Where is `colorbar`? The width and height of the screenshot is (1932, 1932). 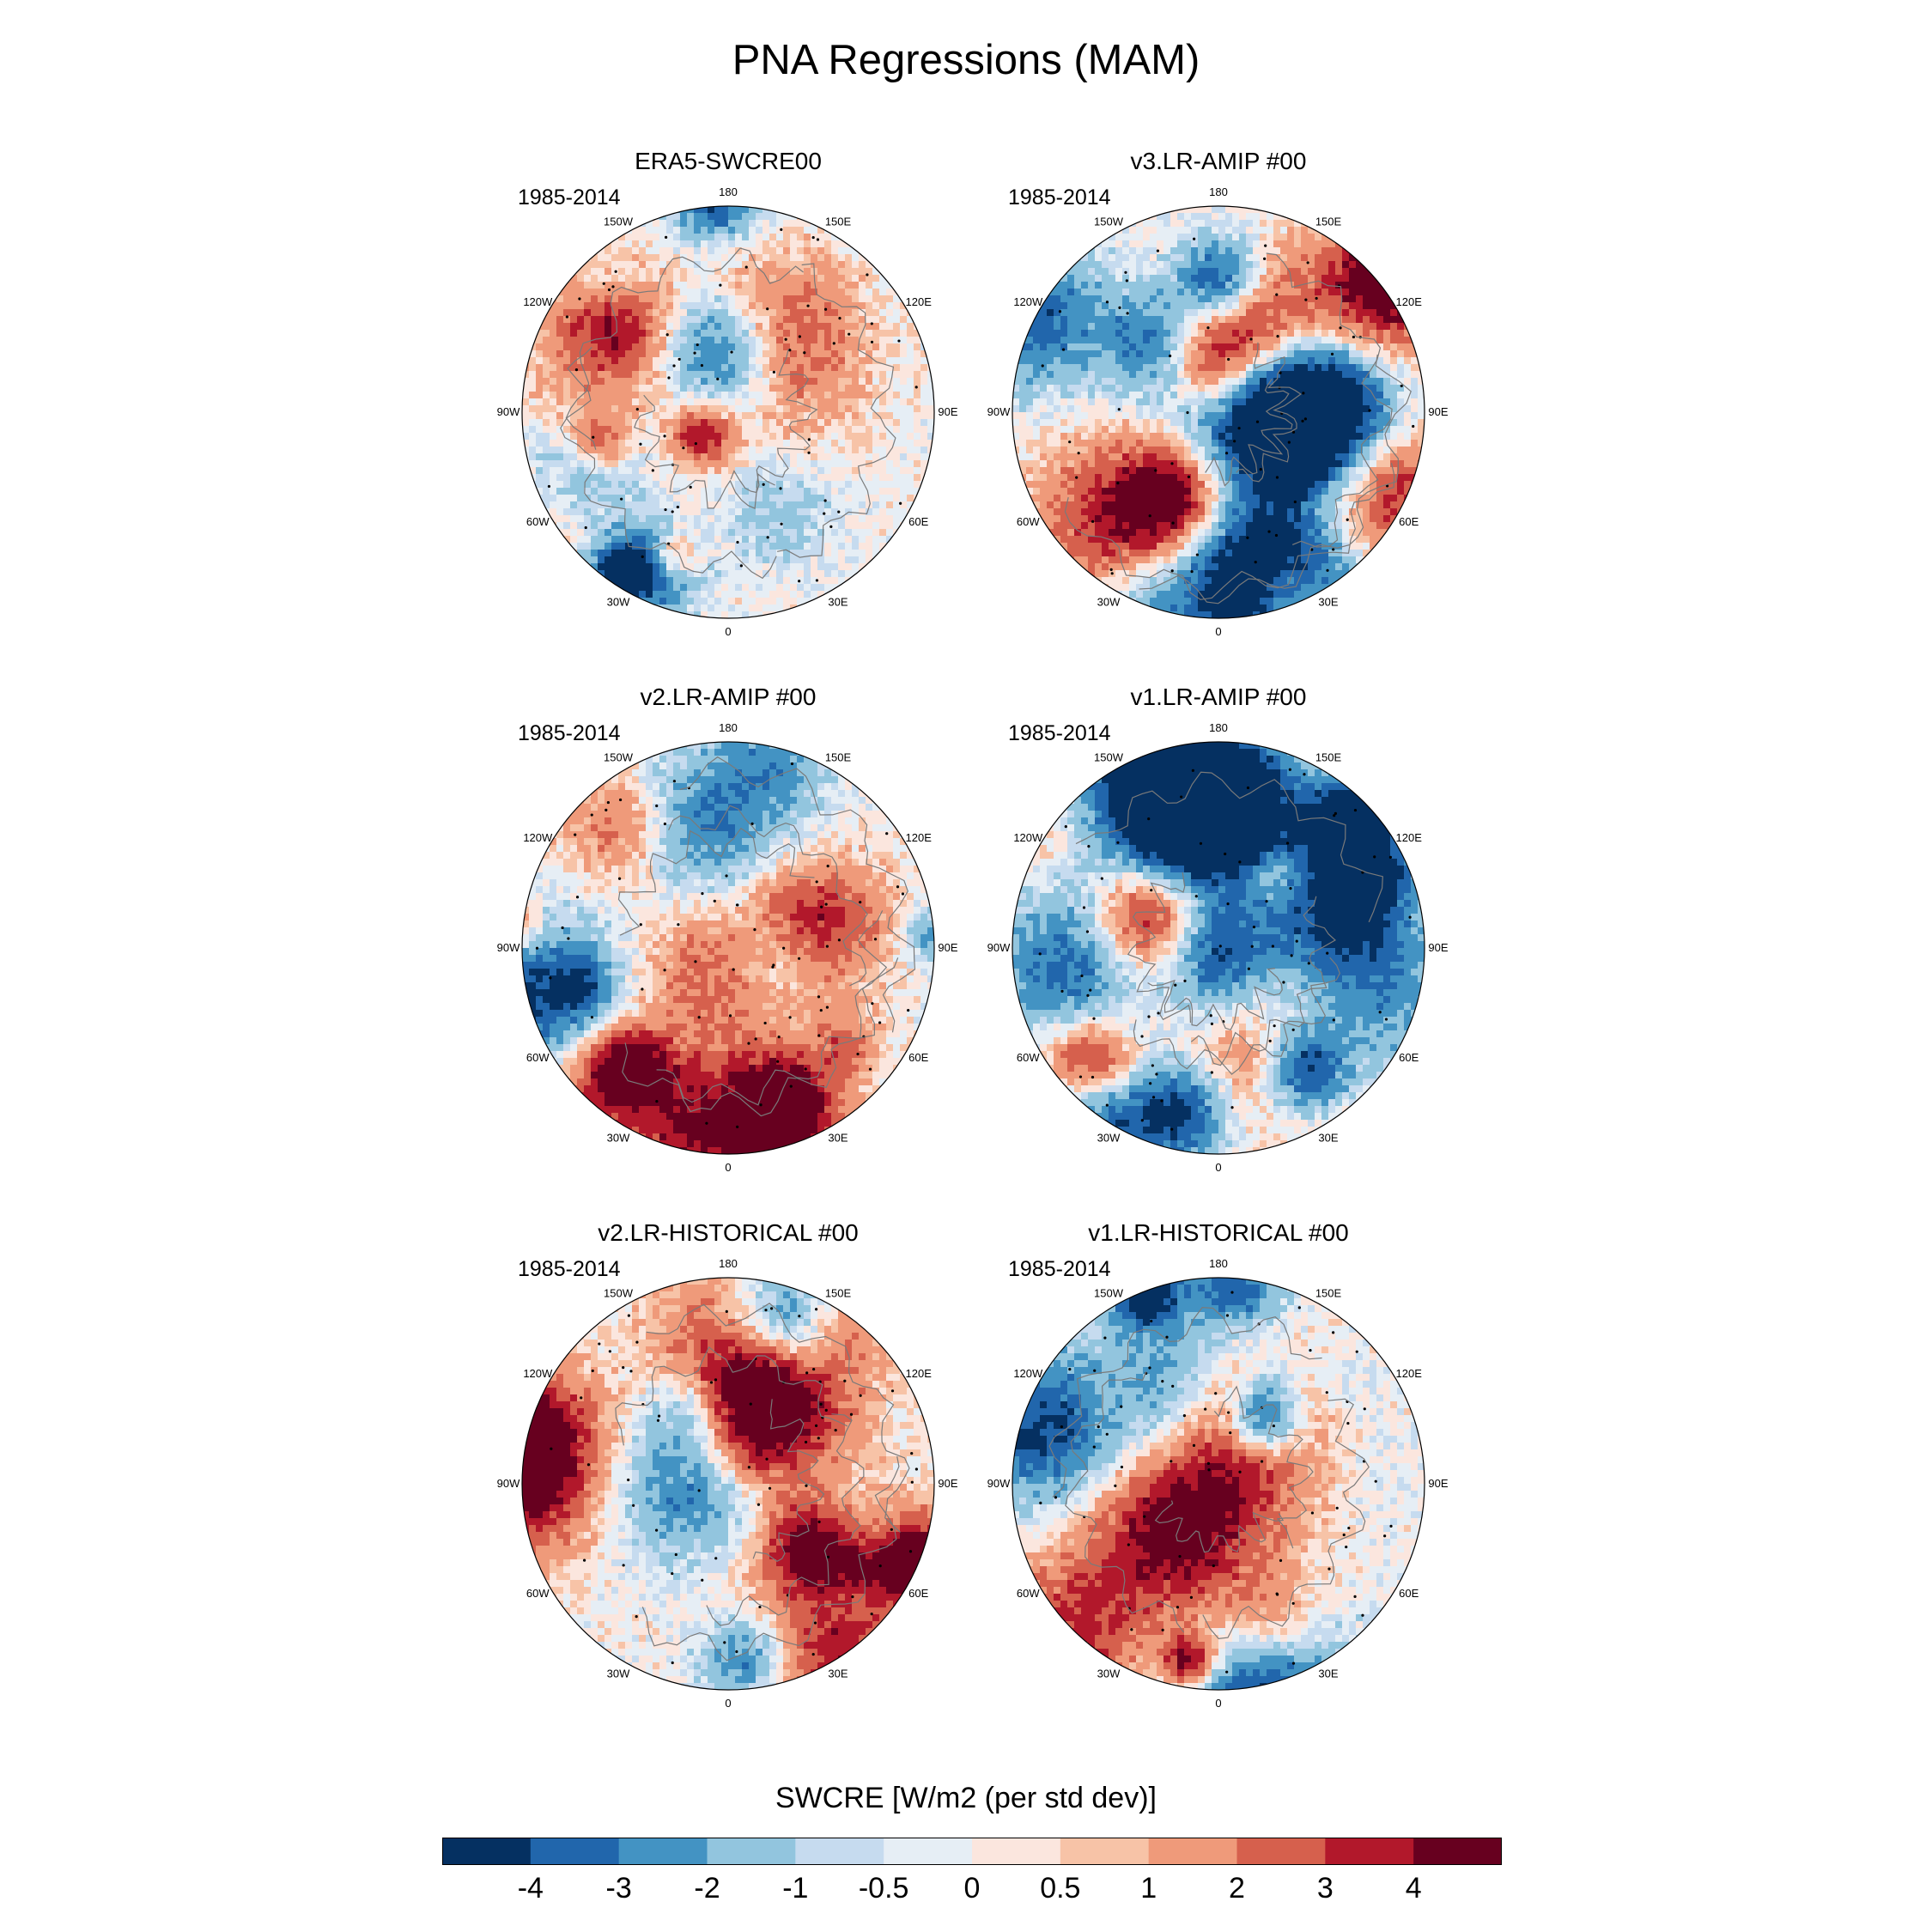 colorbar is located at coordinates (972, 1851).